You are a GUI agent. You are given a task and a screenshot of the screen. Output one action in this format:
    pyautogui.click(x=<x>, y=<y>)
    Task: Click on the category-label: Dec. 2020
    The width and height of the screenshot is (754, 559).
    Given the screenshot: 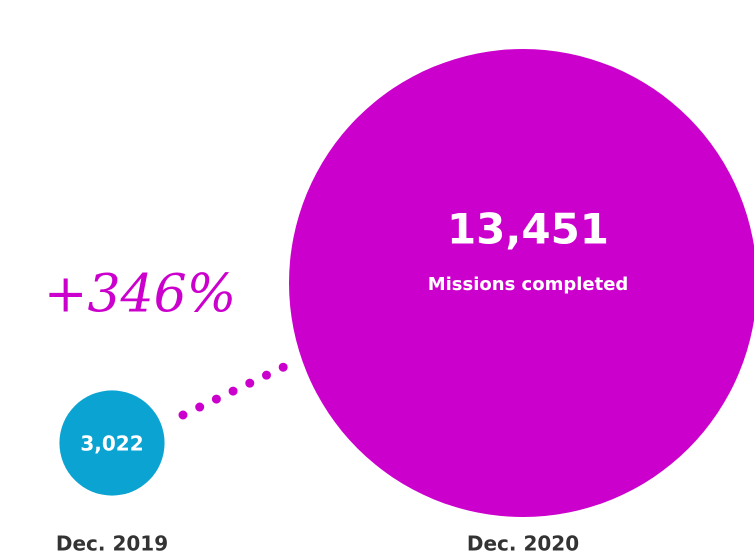 What is the action you would take?
    pyautogui.click(x=523, y=544)
    